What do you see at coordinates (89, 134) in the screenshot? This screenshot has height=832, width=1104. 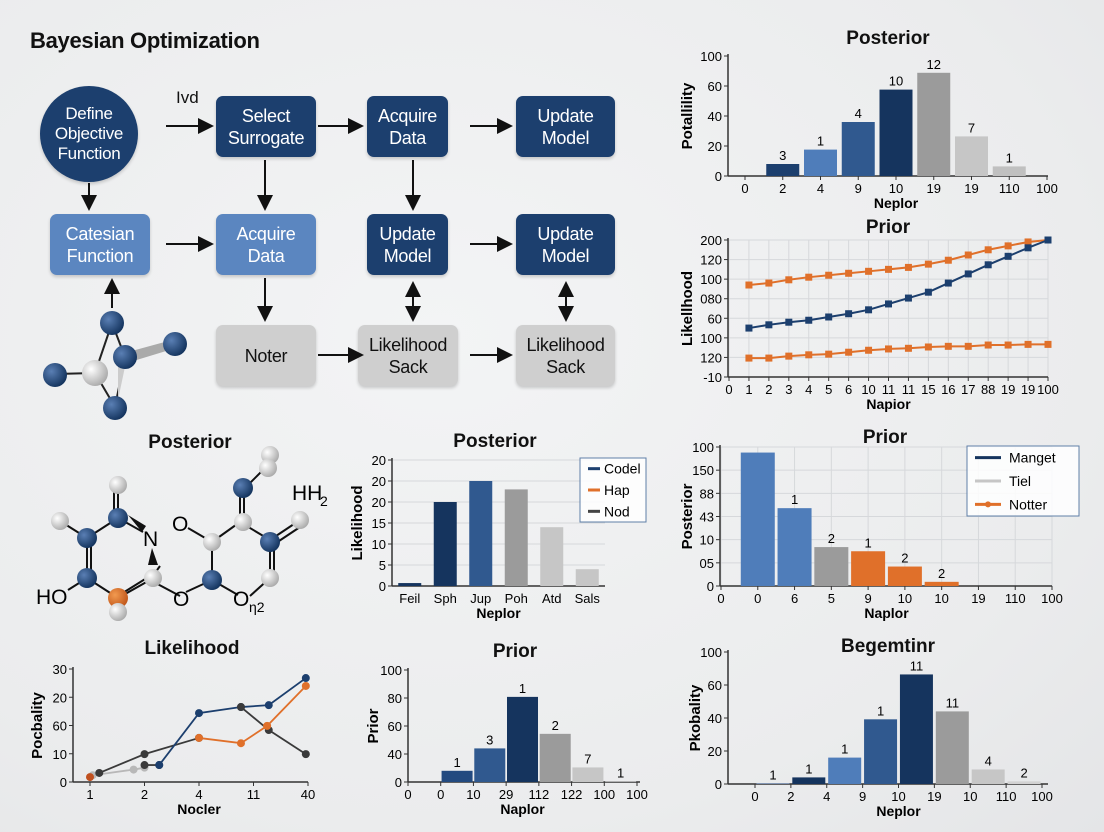 I see `node-define-objective-function: Define Objective Function` at bounding box center [89, 134].